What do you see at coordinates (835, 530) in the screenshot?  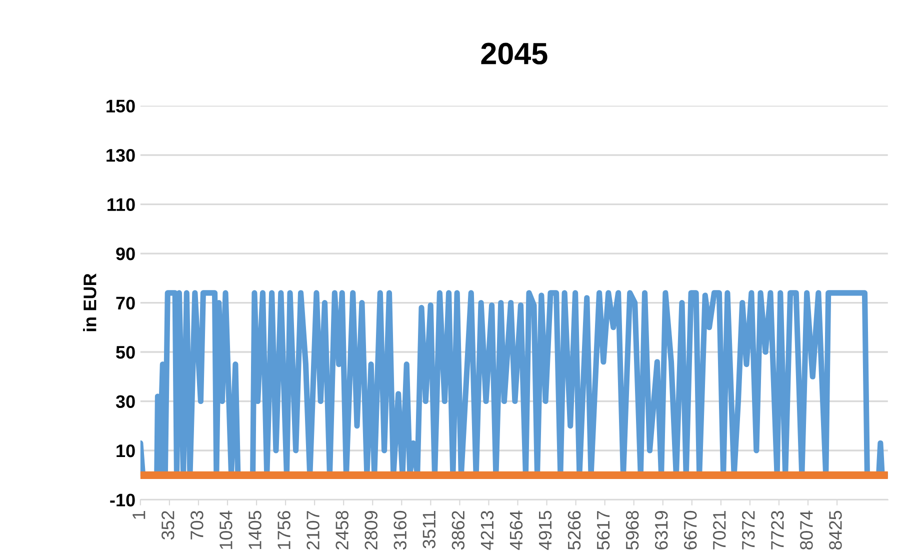 I see `x-tick-label: 8425` at bounding box center [835, 530].